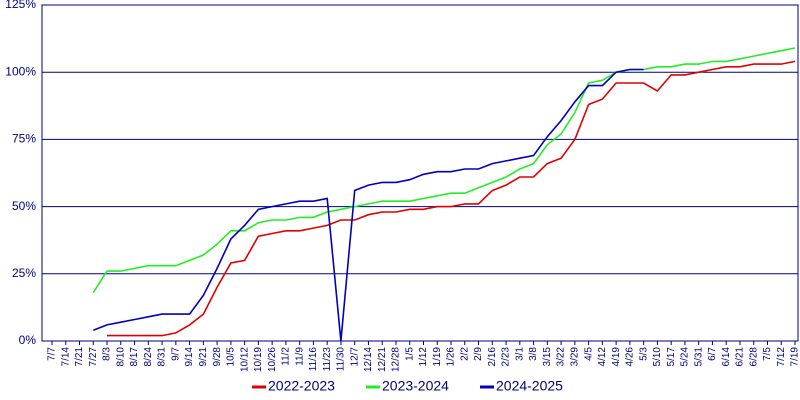 The image size is (800, 400). Describe the element at coordinates (313, 359) in the screenshot. I see `x-tick-label: 11/16` at that location.